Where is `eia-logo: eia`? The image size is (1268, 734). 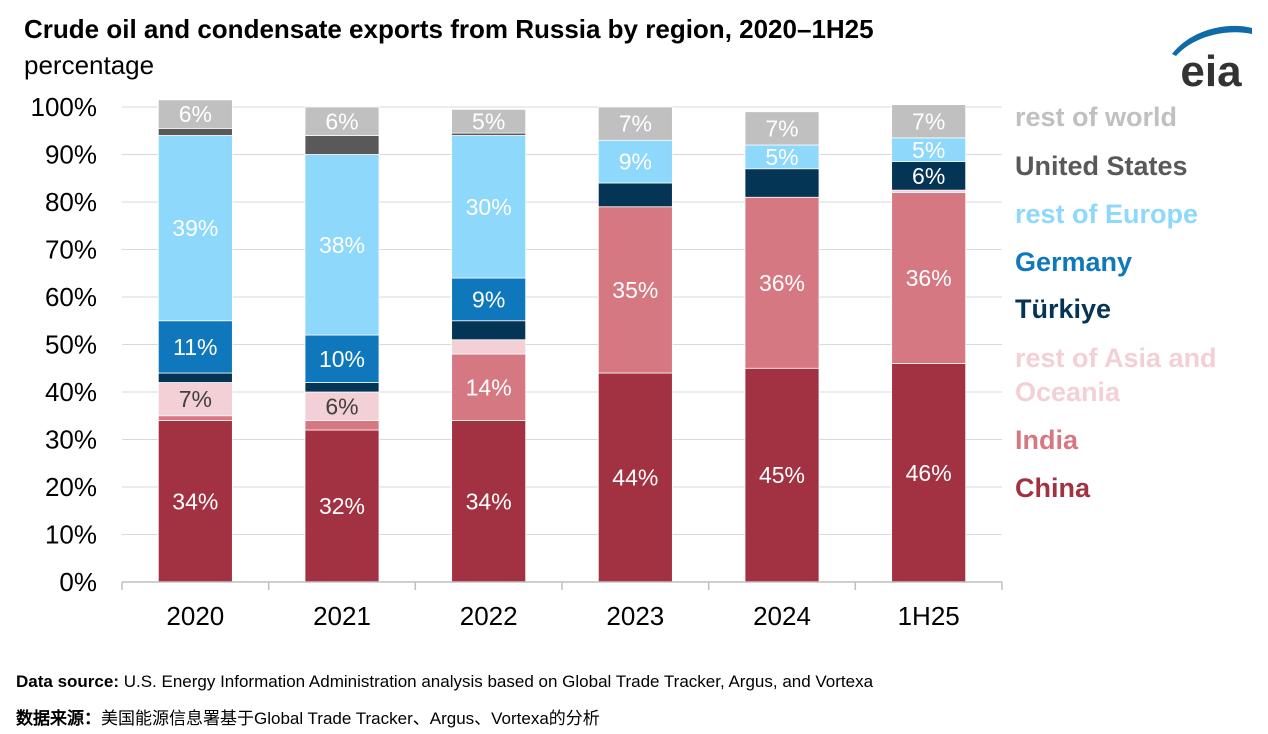
eia-logo: eia is located at coordinates (1212, 57).